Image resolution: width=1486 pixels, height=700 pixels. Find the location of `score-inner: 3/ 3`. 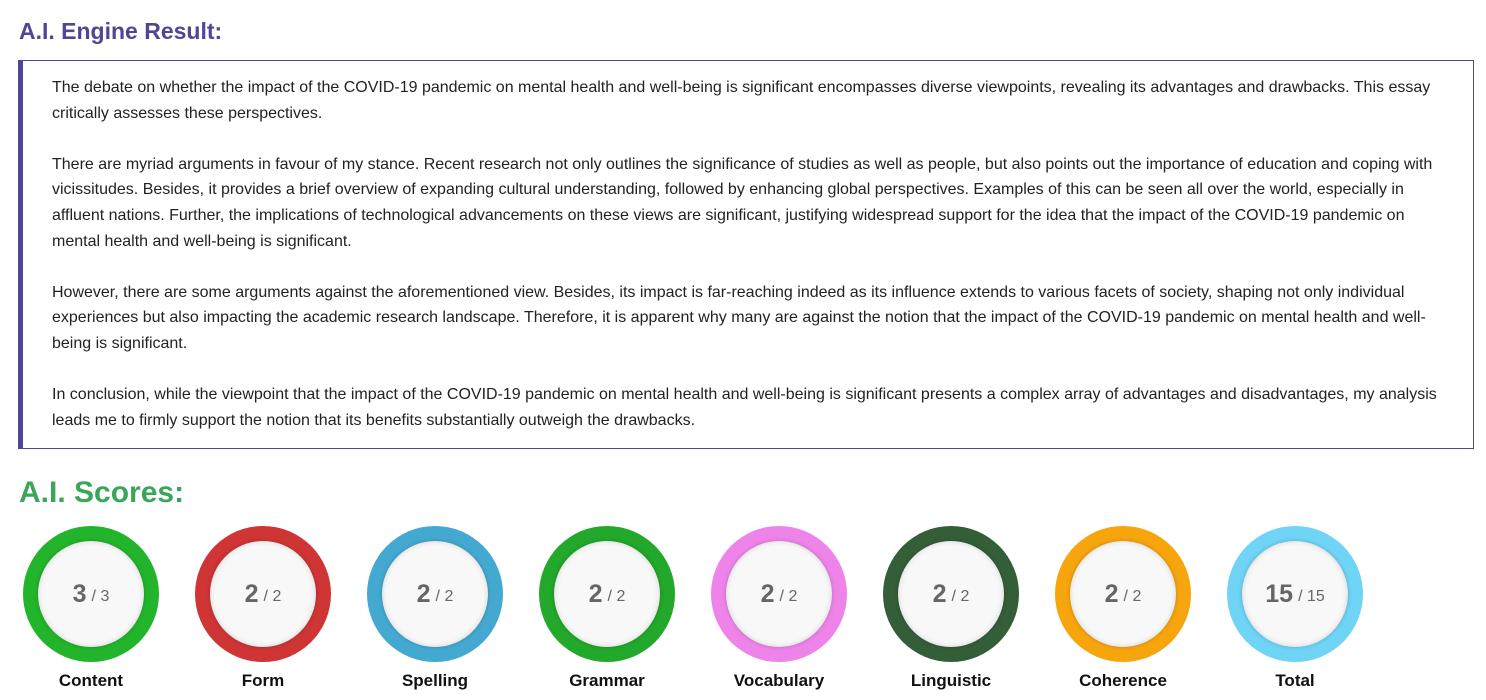

score-inner: 3/ 3 is located at coordinates (91, 594).